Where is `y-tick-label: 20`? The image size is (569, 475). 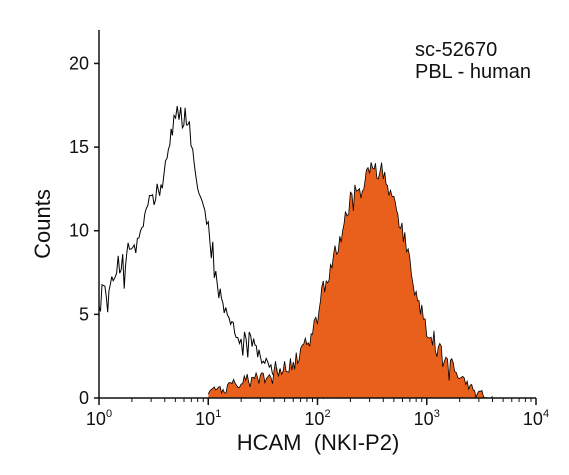 y-tick-label: 20 is located at coordinates (79, 63).